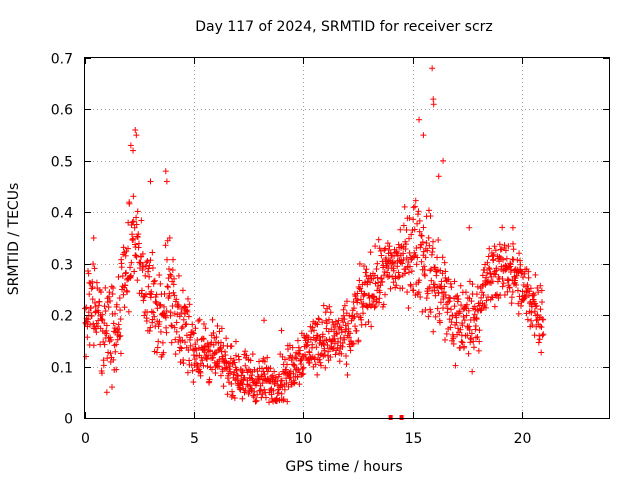 The width and height of the screenshot is (640, 480). I want to click on x-tick-label: 15, so click(414, 439).